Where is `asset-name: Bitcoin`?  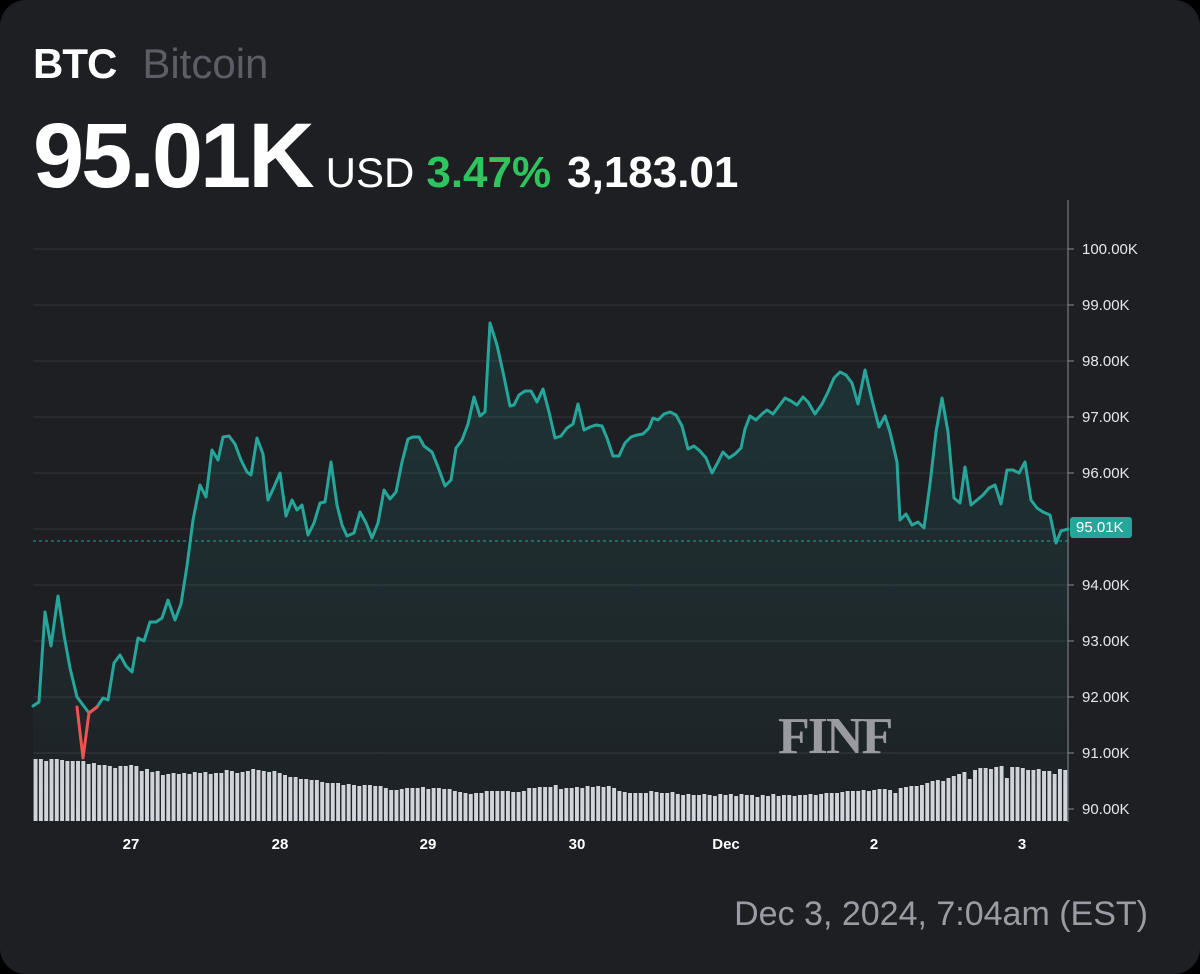
asset-name: Bitcoin is located at coordinates (205, 63).